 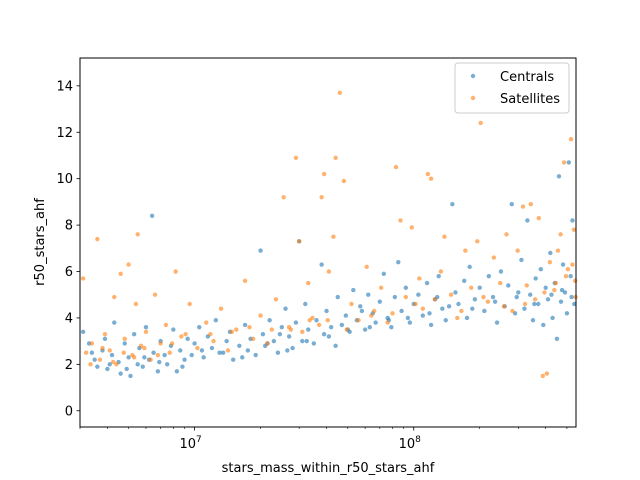 I want to click on y-tick-label: 8, so click(x=69, y=226).